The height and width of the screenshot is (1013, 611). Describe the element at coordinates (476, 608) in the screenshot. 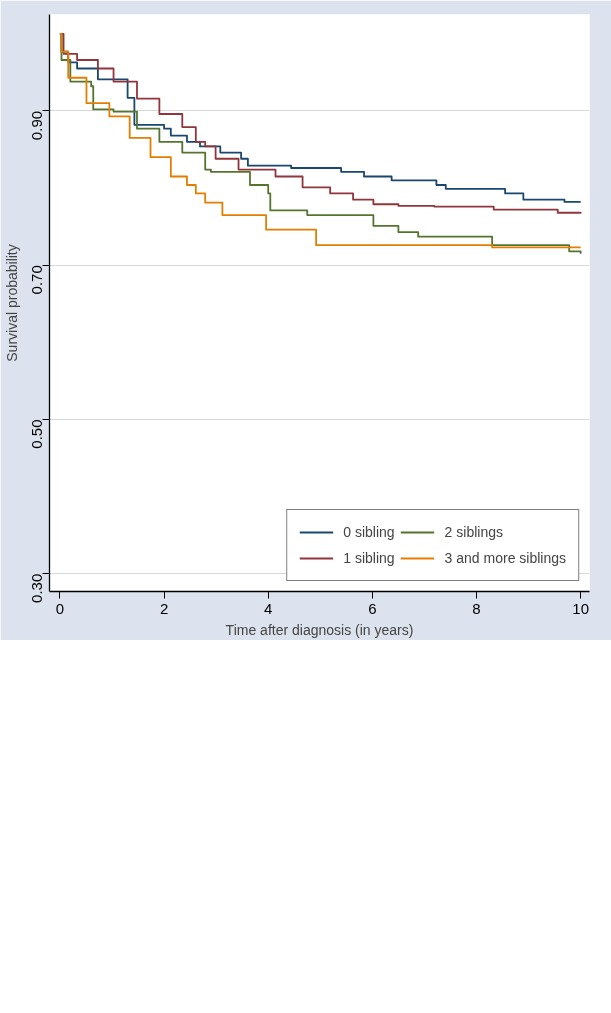

I see `x-tick-label: 8` at that location.